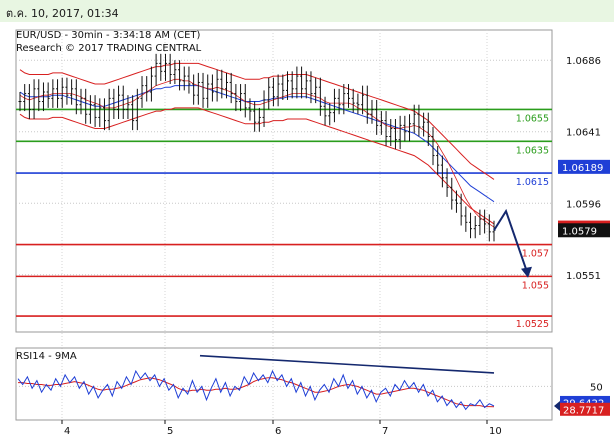  Describe the element at coordinates (532, 182) in the screenshot. I see `level-label: 1.0615` at that location.